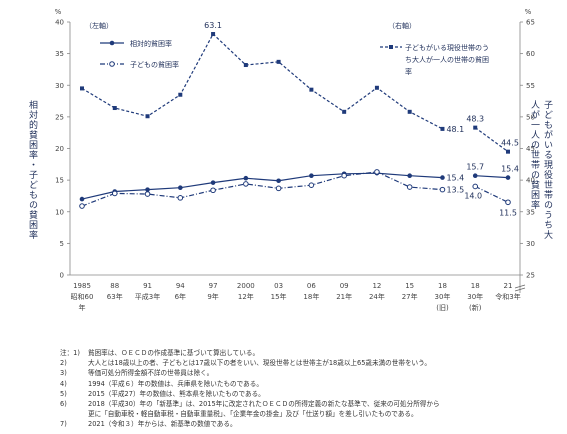 This screenshot has width=567, height=434. What do you see at coordinates (447, 47) in the screenshot?
I see `legend-label-single-parent-1: 子どもがいる現役世帯のう` at bounding box center [447, 47].